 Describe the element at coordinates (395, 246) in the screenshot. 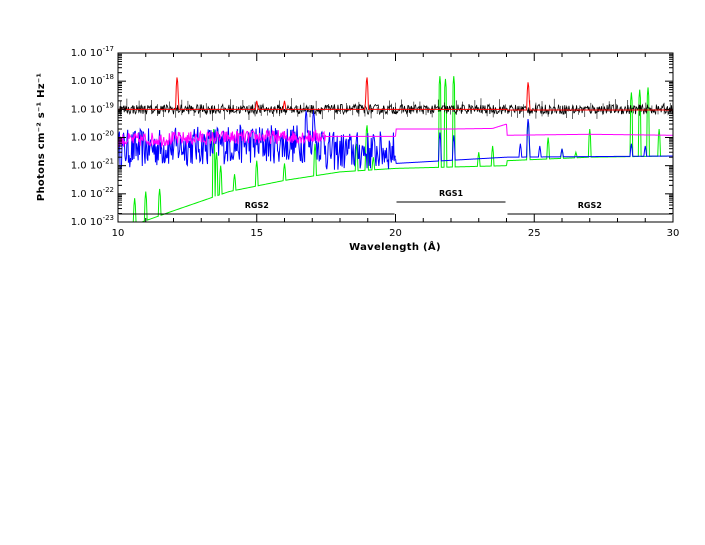

I see `x-axis-title: Wavelength (Å)` at that location.